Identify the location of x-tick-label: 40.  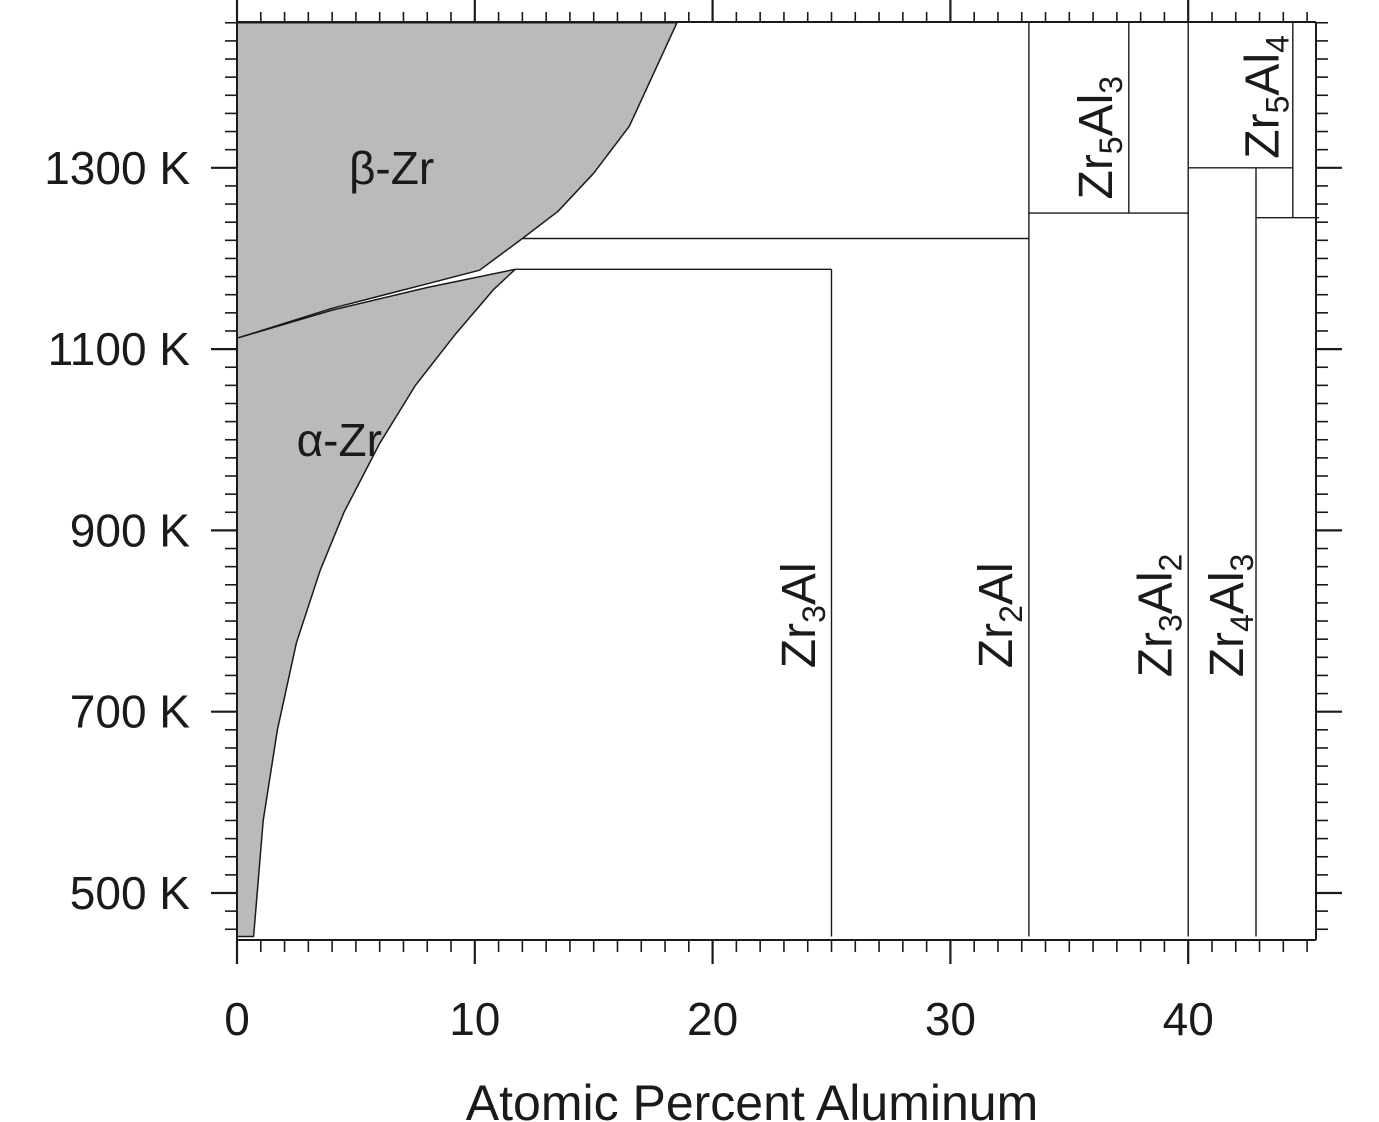
(1188, 1019).